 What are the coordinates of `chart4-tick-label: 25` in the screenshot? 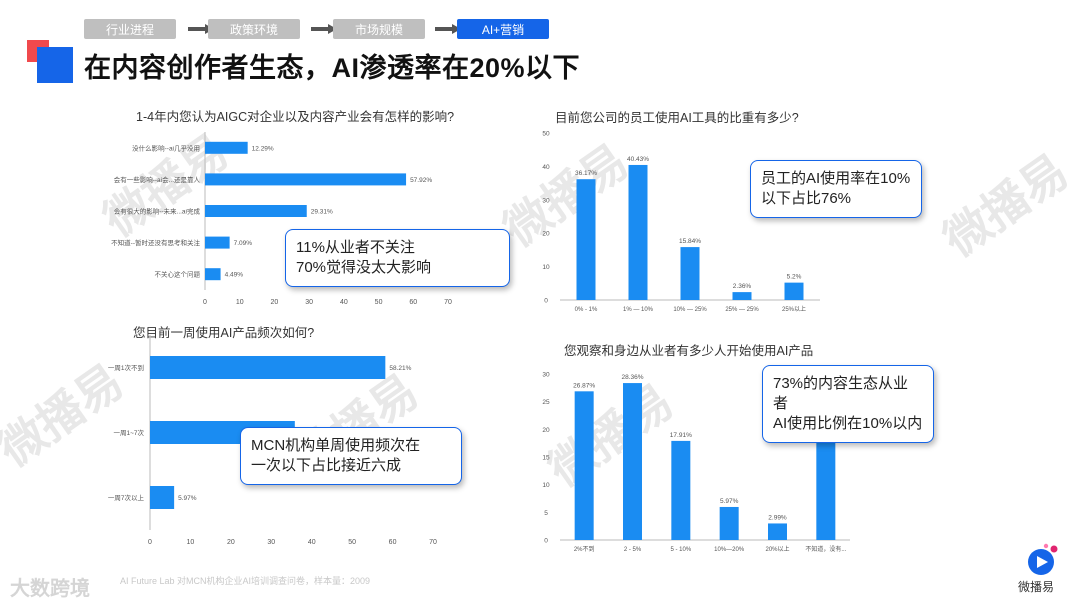 It's located at (546, 402).